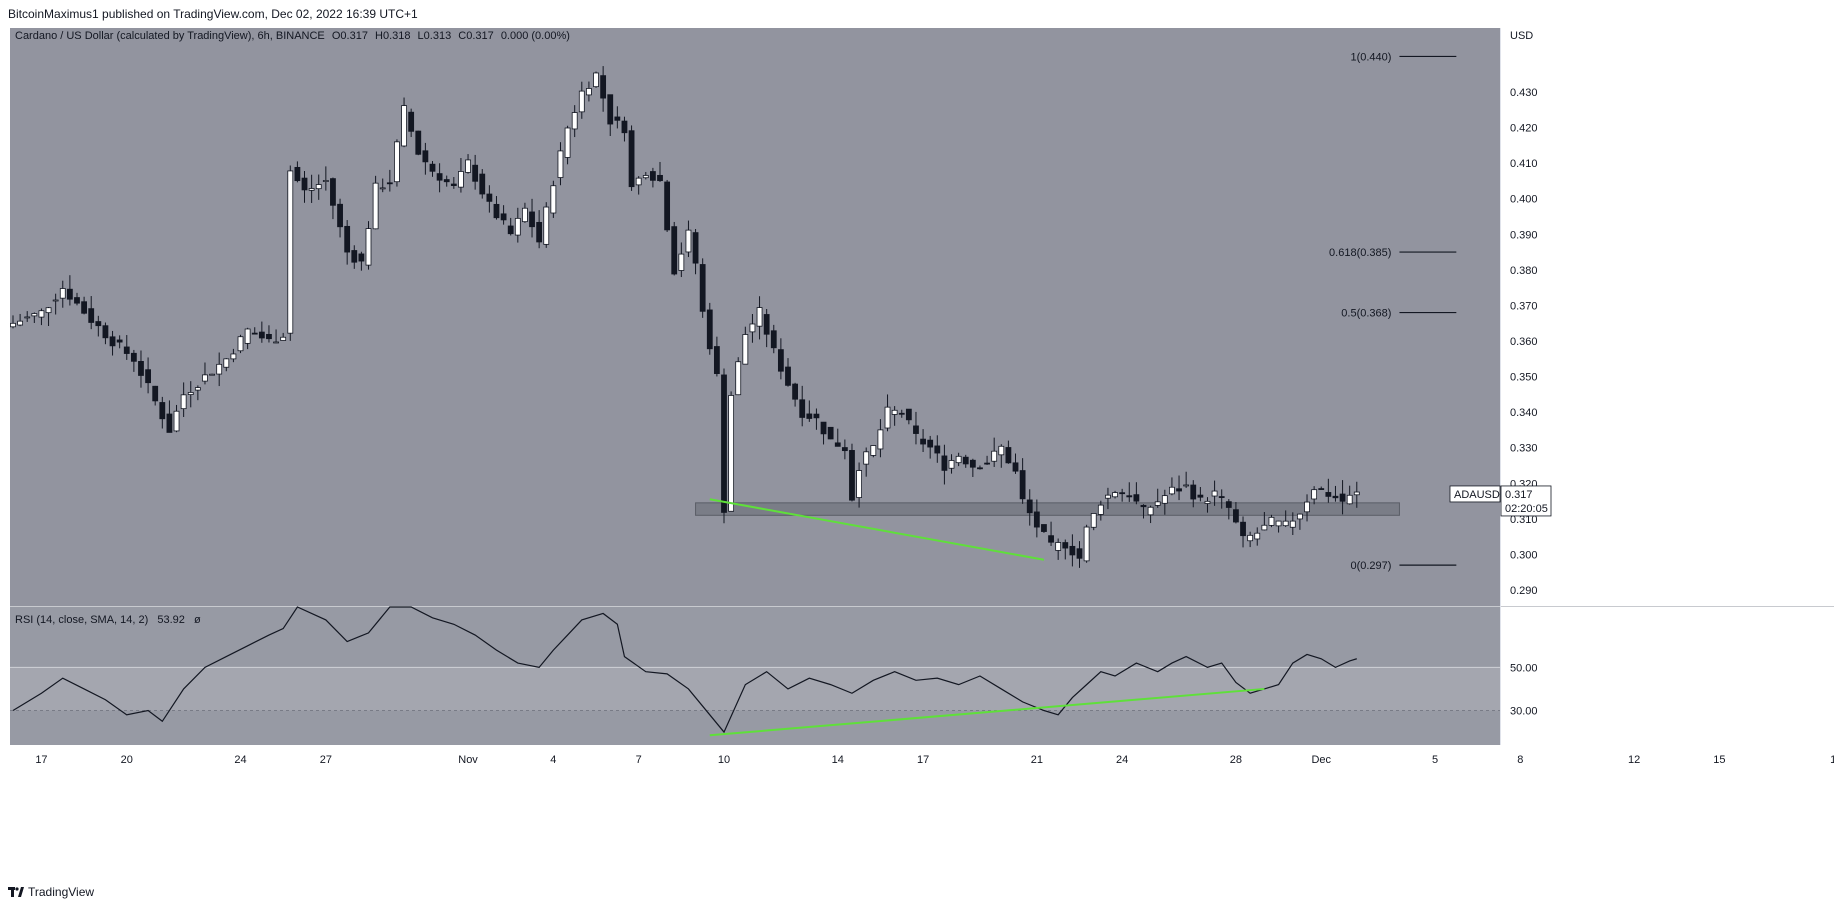  I want to click on price-trendline-segment, so click(877, 529).